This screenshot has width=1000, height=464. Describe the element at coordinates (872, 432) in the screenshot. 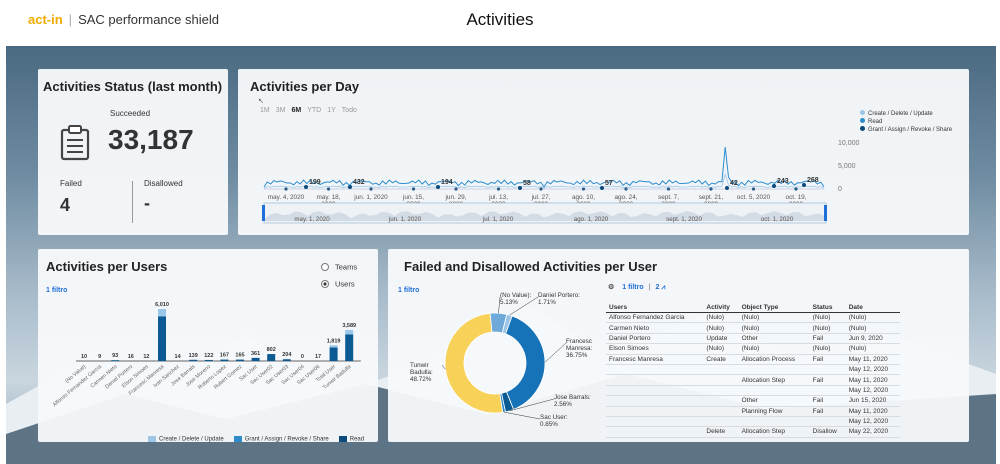

I see `table-cell: May 22, 2020` at that location.